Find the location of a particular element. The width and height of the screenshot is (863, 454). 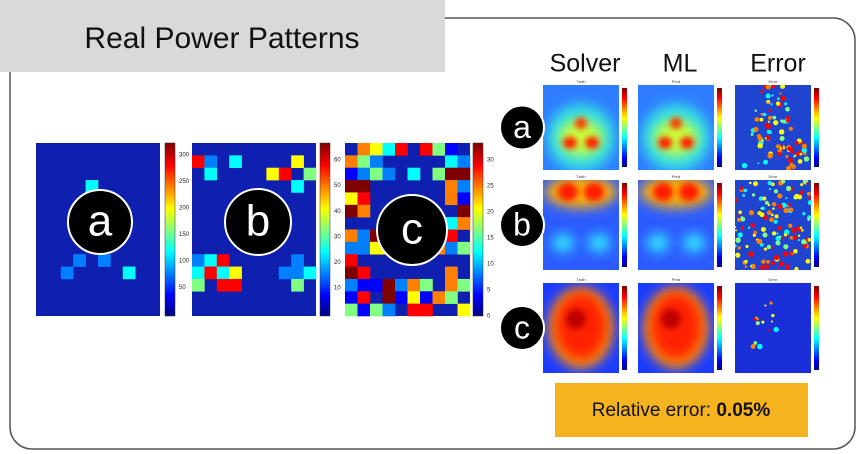

column-header: Solver is located at coordinates (585, 64).